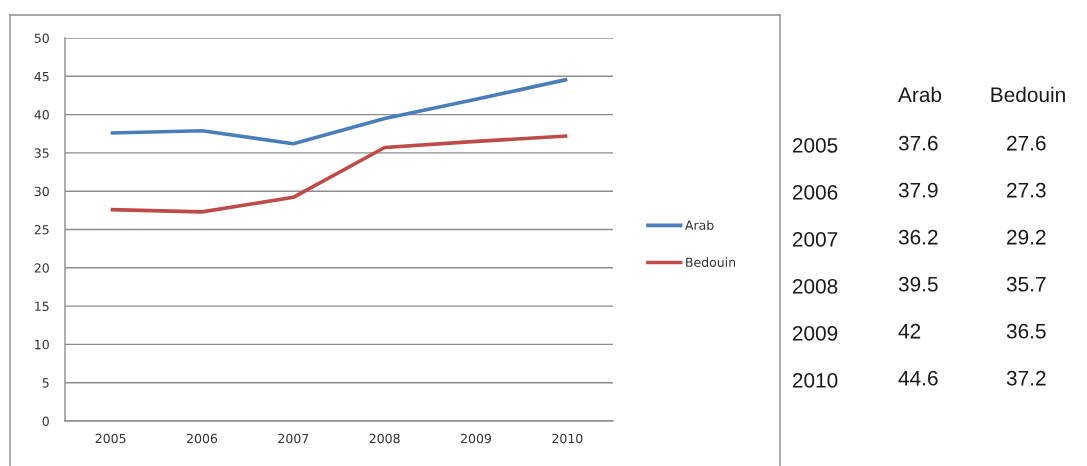 The width and height of the screenshot is (1087, 466). Describe the element at coordinates (1026, 284) in the screenshot. I see `data-label: 35.7` at that location.